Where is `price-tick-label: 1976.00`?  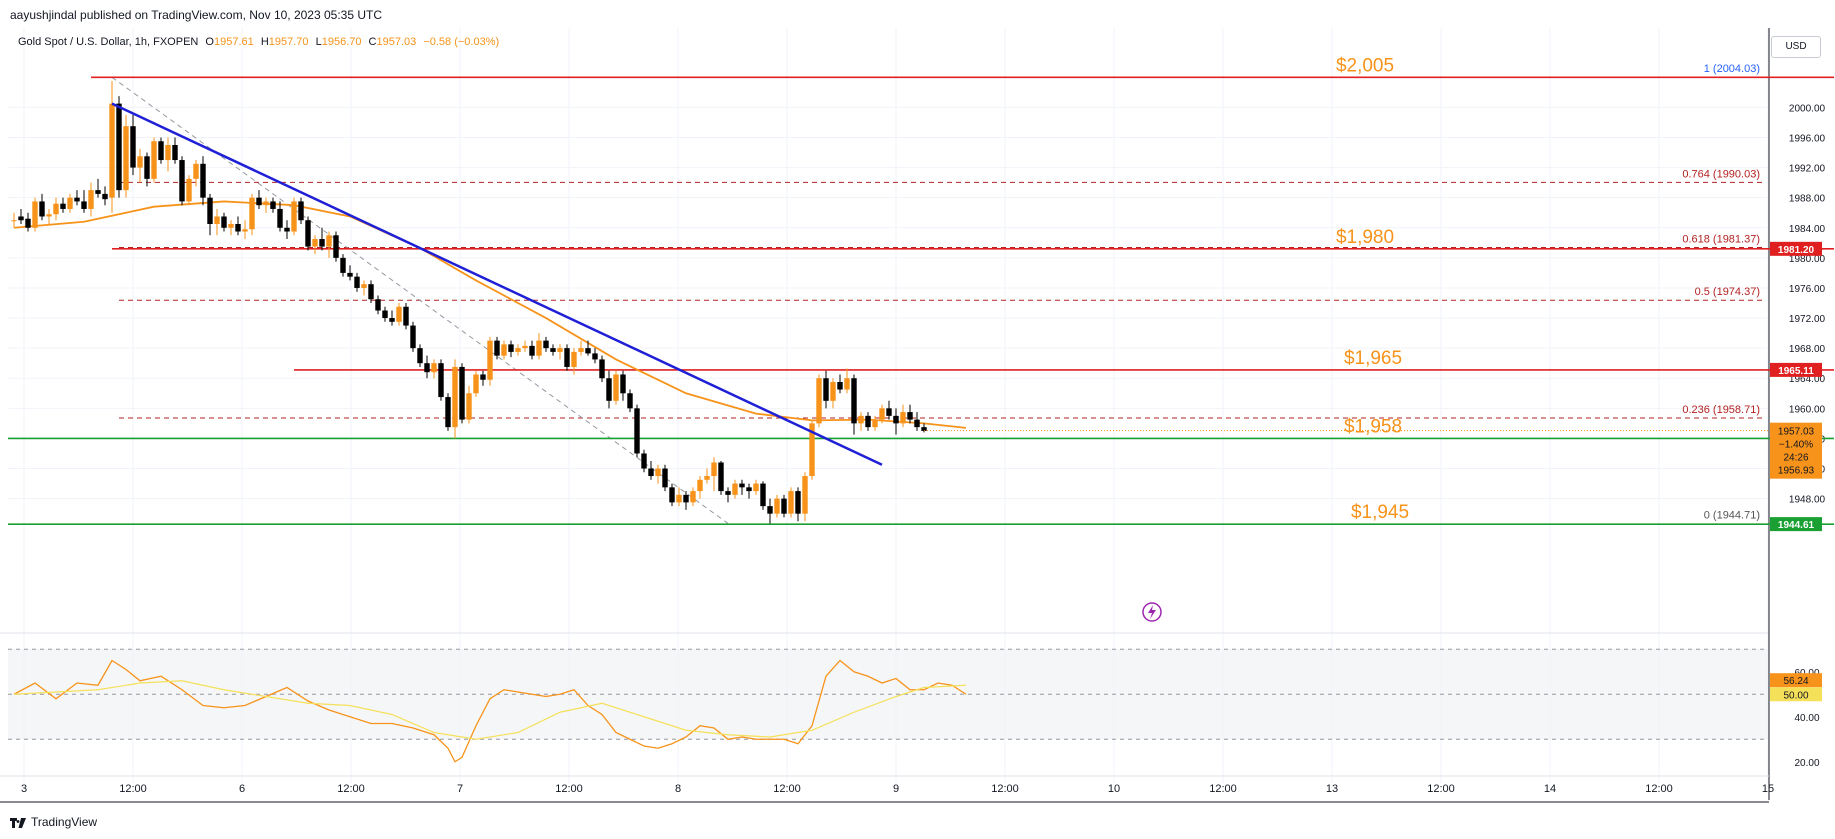
price-tick-label: 1976.00 is located at coordinates (1807, 289).